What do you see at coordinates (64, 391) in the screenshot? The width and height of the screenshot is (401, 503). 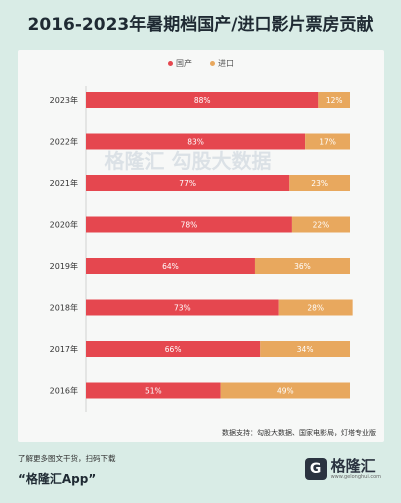 I see `category-label: 2016年` at bounding box center [64, 391].